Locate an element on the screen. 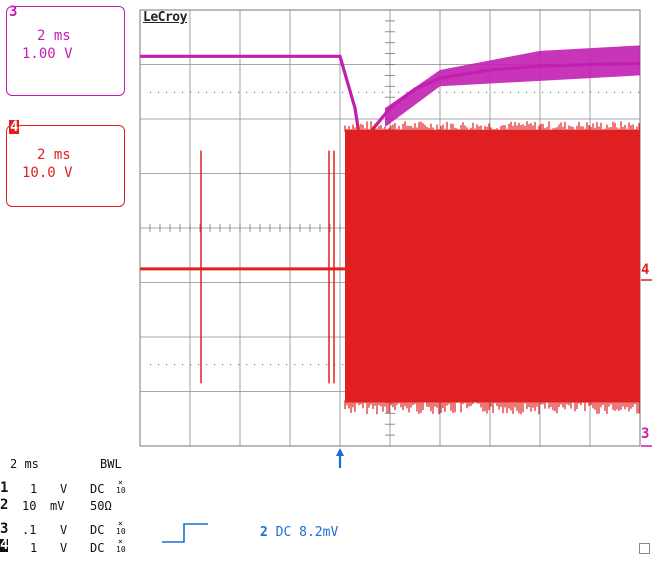  channel-2-unit: mV is located at coordinates (57, 506).